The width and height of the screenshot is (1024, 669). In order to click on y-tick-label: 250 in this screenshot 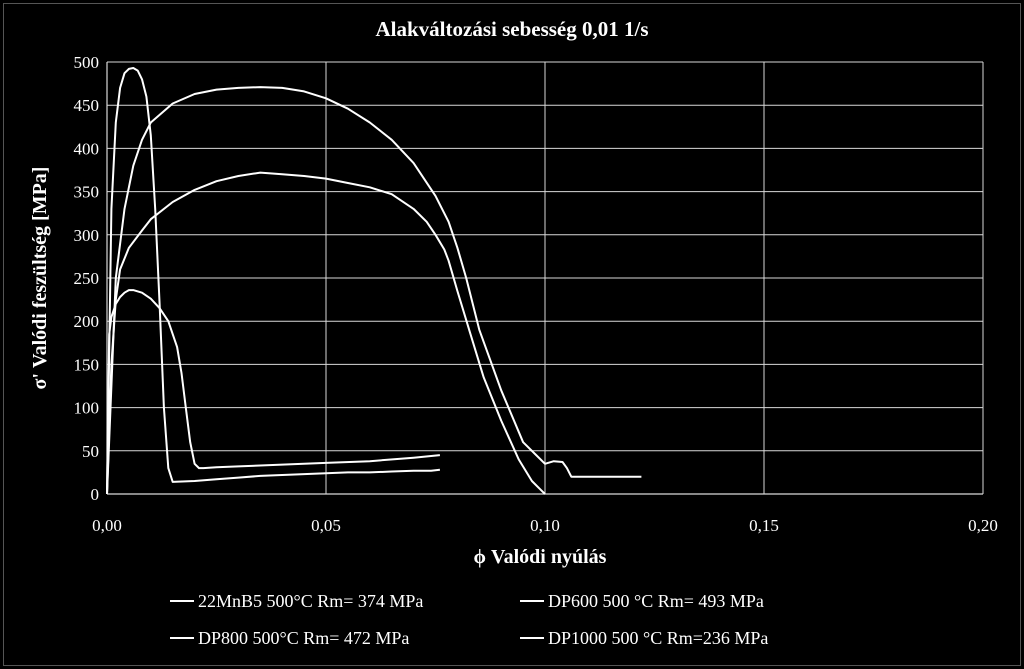, I will do `click(87, 278)`.